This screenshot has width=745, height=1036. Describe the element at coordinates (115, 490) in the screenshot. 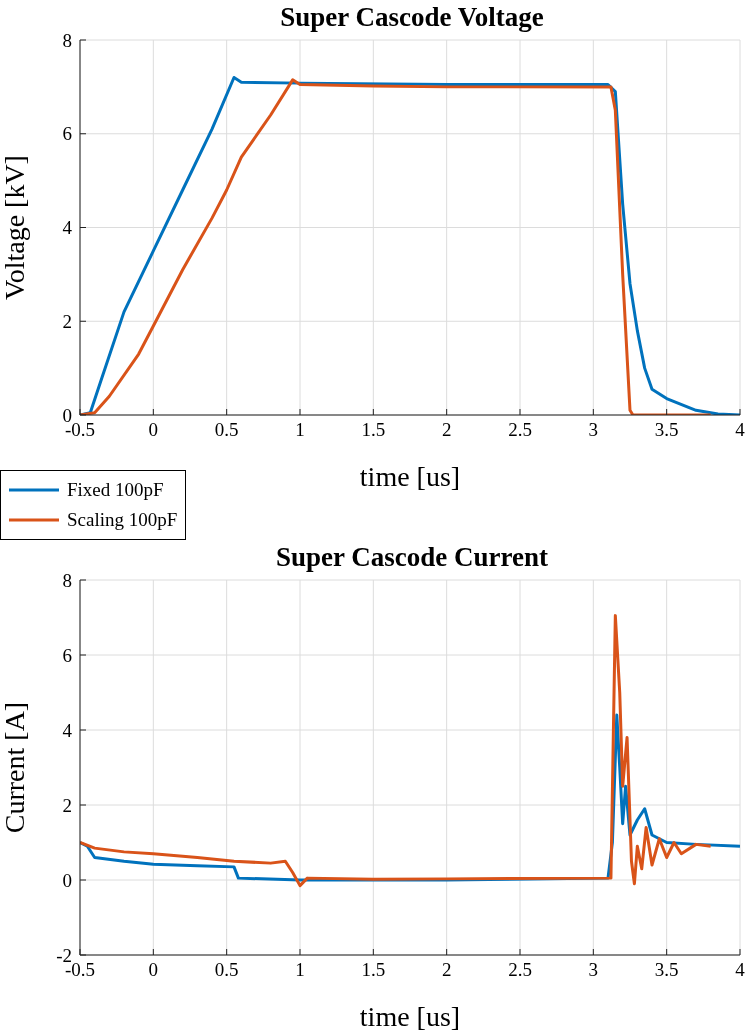

I see `legend-label: Fixed 100pF` at that location.